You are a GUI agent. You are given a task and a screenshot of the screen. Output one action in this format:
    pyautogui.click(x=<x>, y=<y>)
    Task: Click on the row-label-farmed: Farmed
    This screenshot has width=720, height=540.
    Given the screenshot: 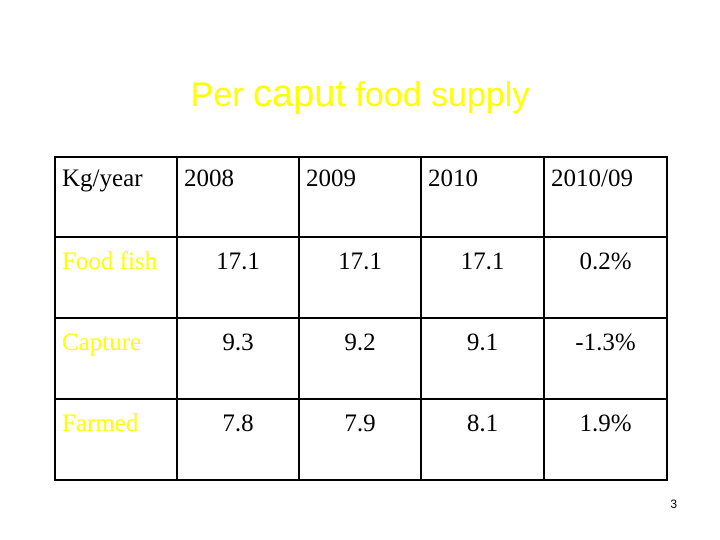 What is the action you would take?
    pyautogui.click(x=116, y=439)
    